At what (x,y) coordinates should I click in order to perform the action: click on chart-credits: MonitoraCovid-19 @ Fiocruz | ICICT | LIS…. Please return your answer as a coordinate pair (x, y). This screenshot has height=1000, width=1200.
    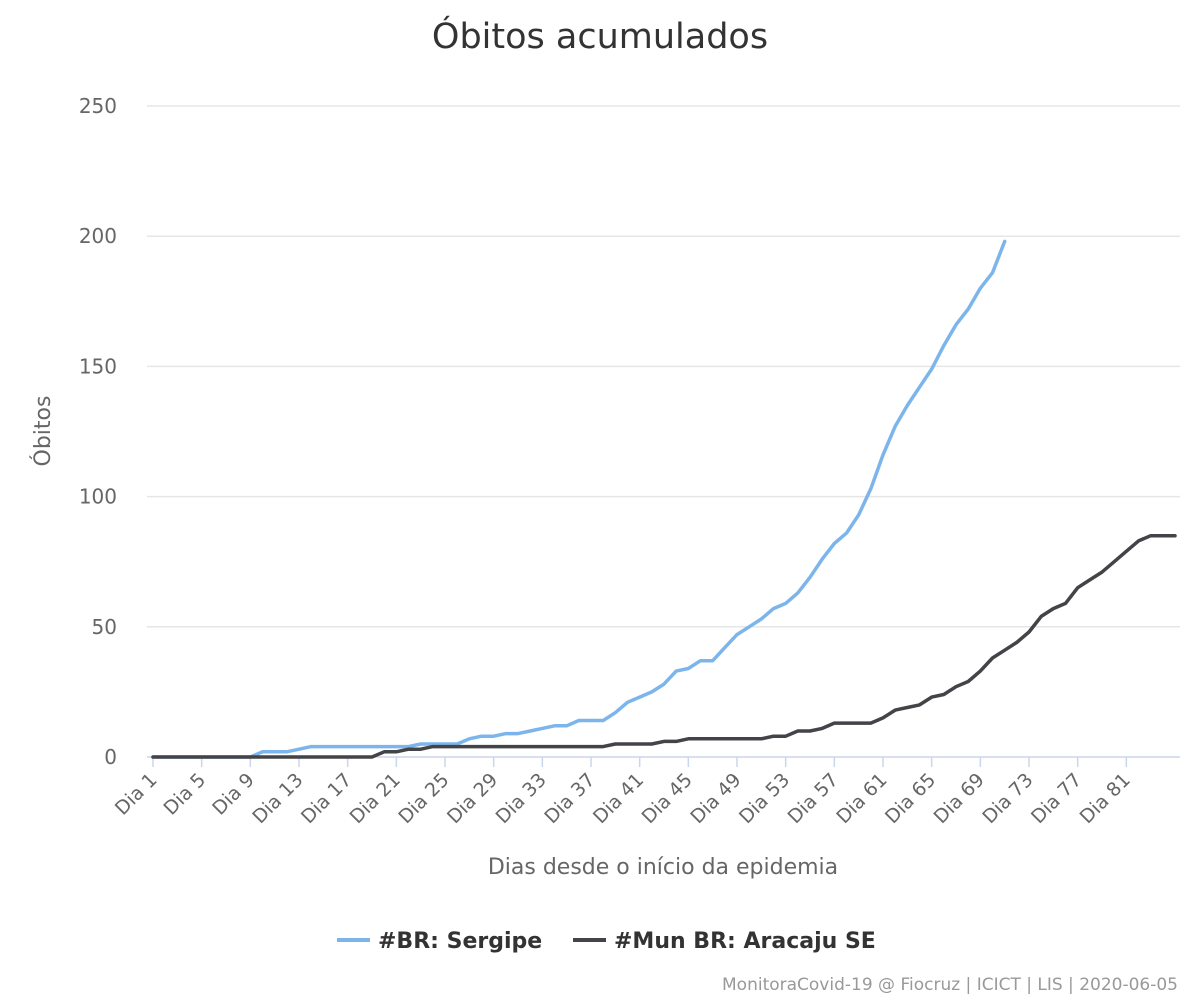
    Looking at the image, I should click on (950, 985).